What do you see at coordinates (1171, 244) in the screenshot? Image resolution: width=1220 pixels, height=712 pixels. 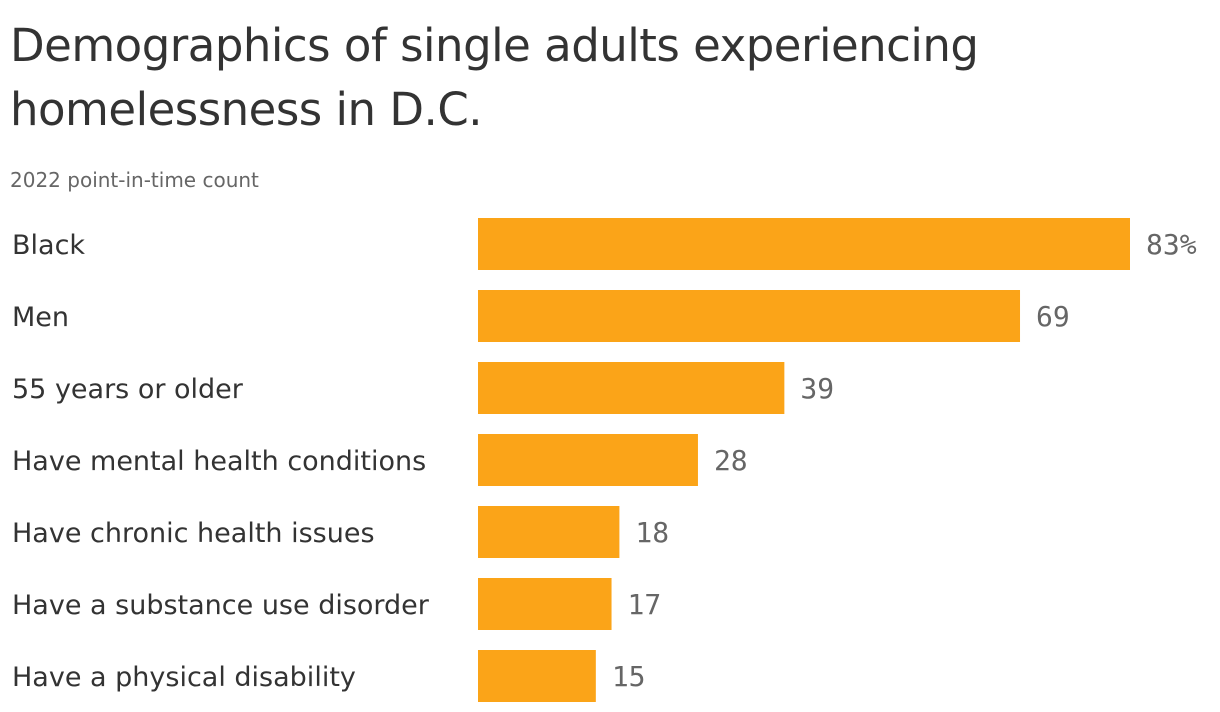 I see `value-label-black: 83%` at bounding box center [1171, 244].